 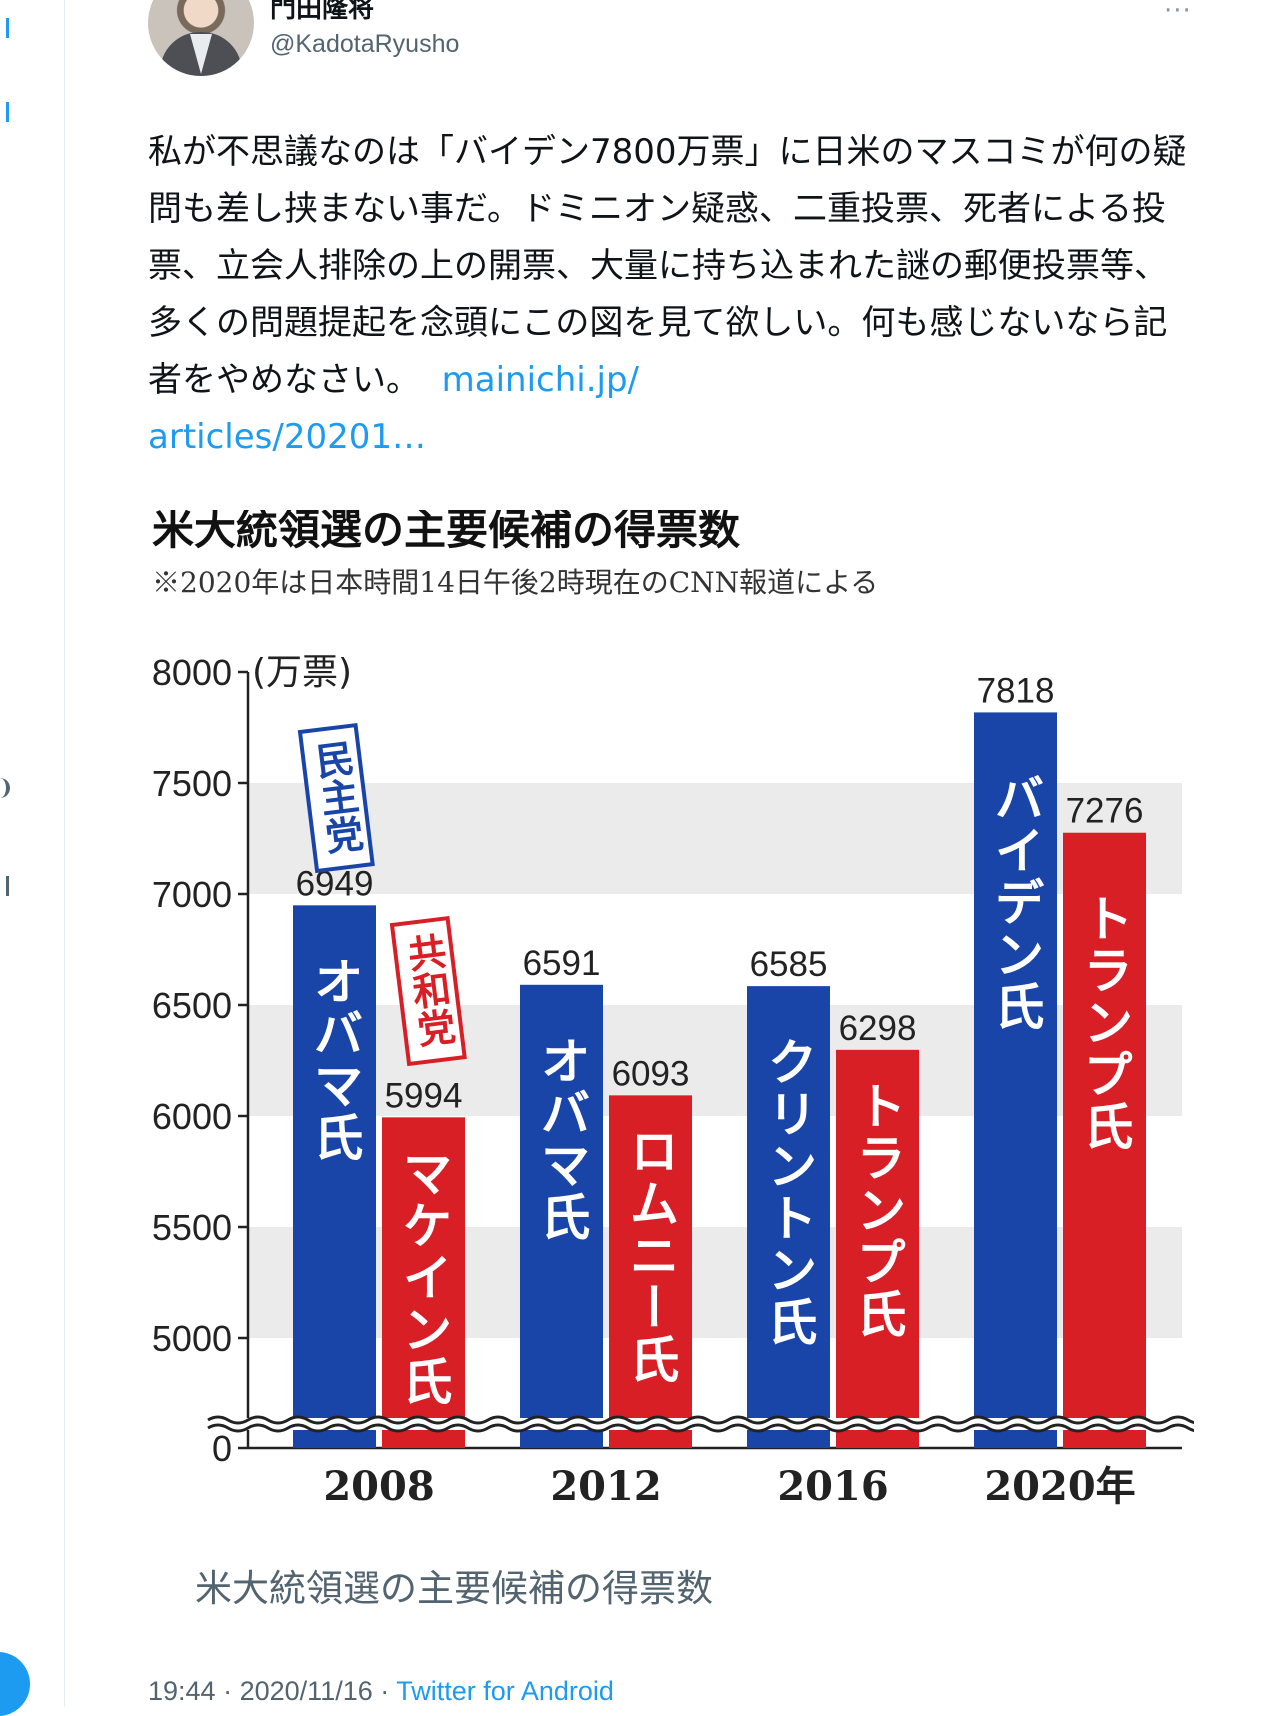 I want to click on party-stamp-dem: 民主党, so click(x=336, y=798).